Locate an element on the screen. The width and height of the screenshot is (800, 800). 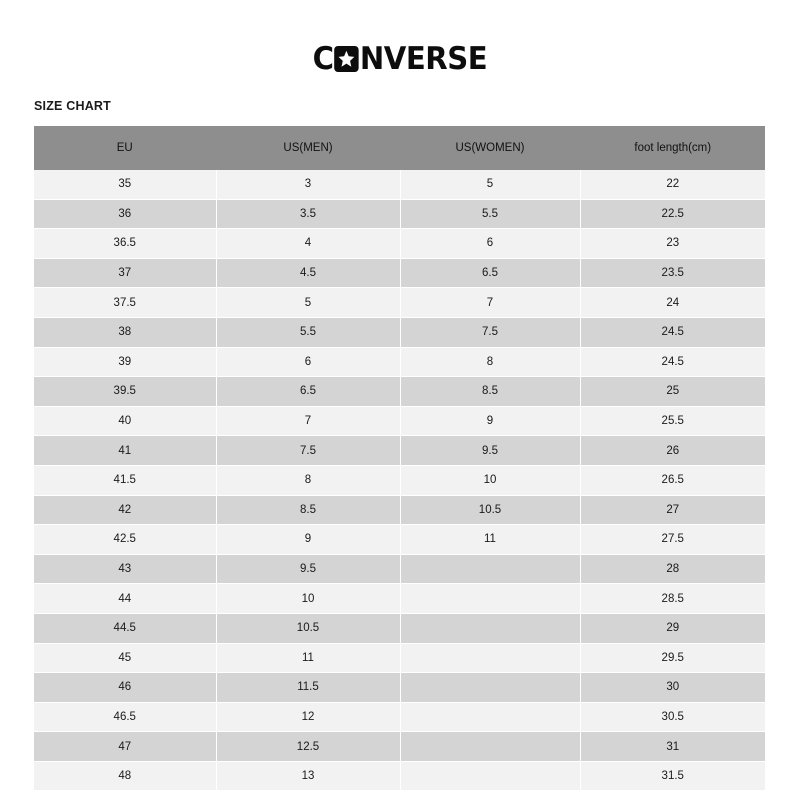
cell-us-women: 6 is located at coordinates (490, 243).